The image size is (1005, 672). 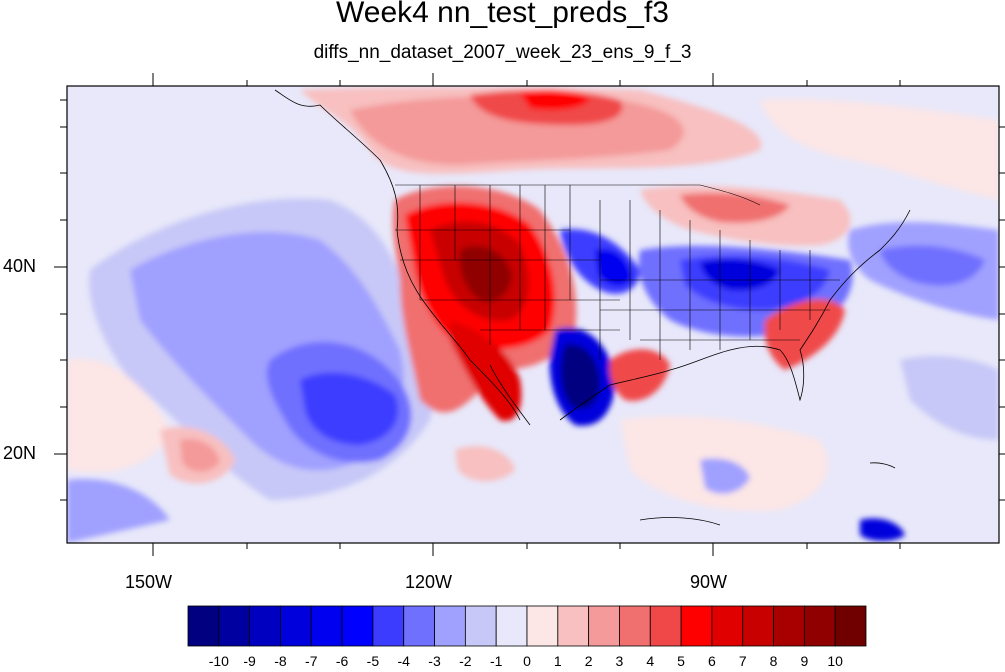 What do you see at coordinates (527, 661) in the screenshot?
I see `colorbar-tick-label: 0` at bounding box center [527, 661].